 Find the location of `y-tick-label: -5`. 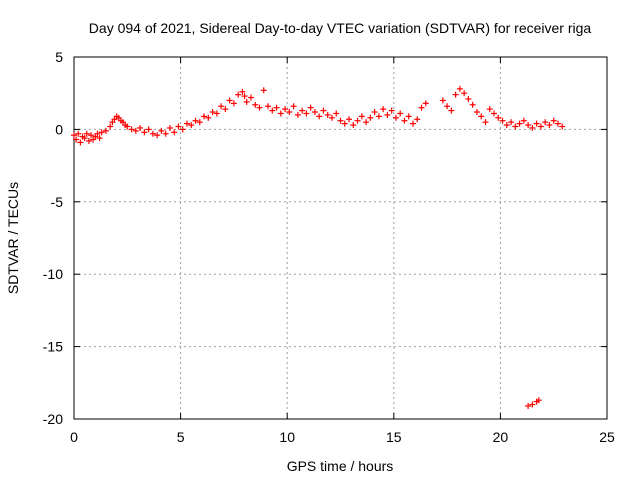

y-tick-label: -5 is located at coordinates (57, 202).